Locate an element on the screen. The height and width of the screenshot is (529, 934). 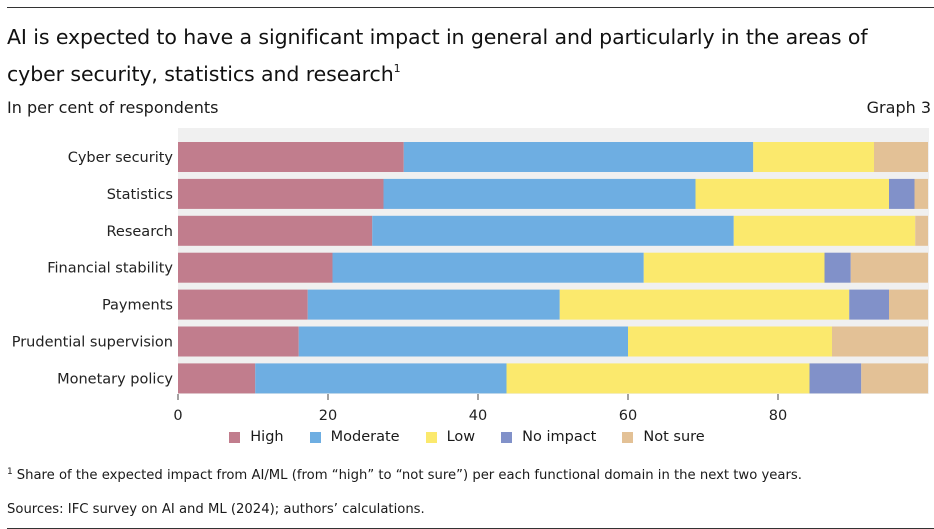
x-tick-label-60: 60 is located at coordinates (628, 416).